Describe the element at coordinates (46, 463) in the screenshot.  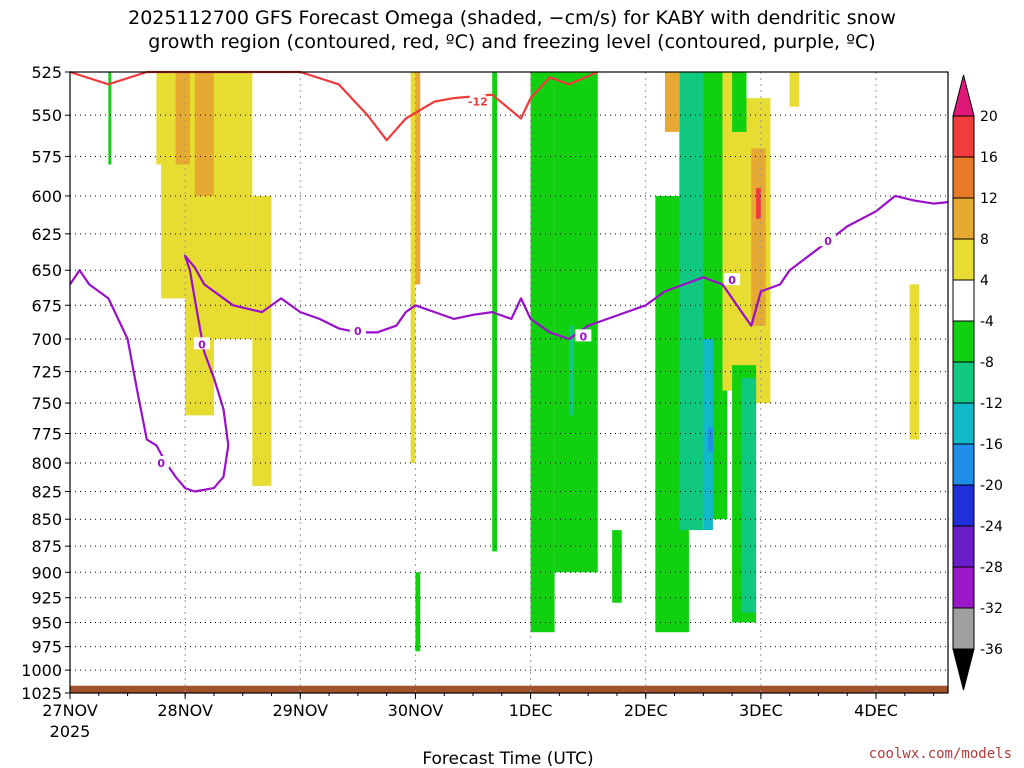
I see `y-tick-label: 800` at that location.